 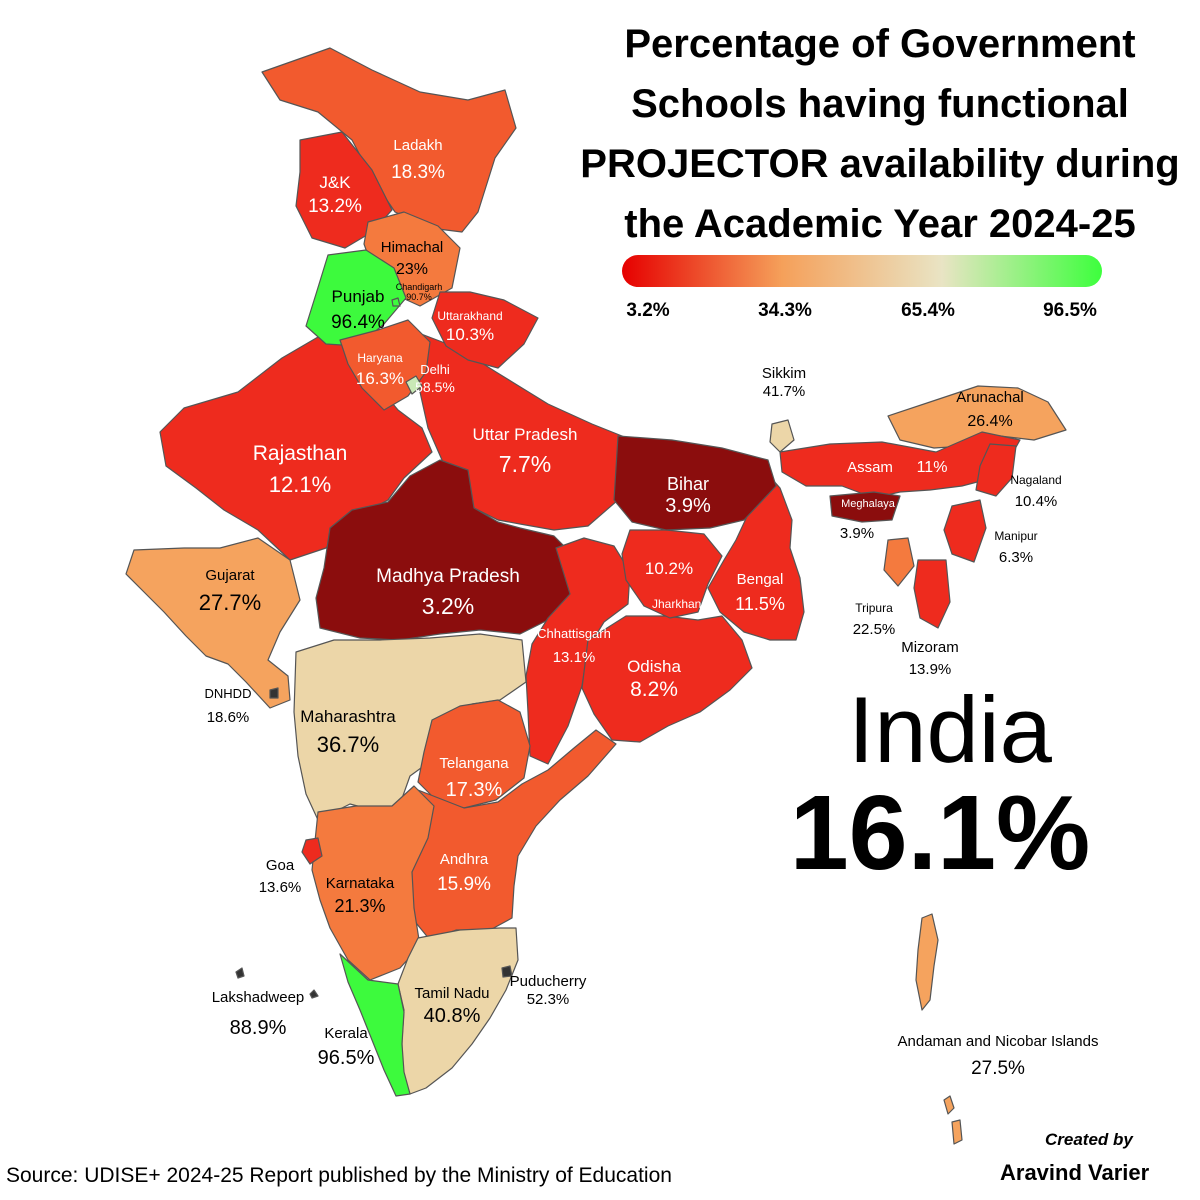 What do you see at coordinates (688, 506) in the screenshot?
I see `region-value-bihar: 3.9%` at bounding box center [688, 506].